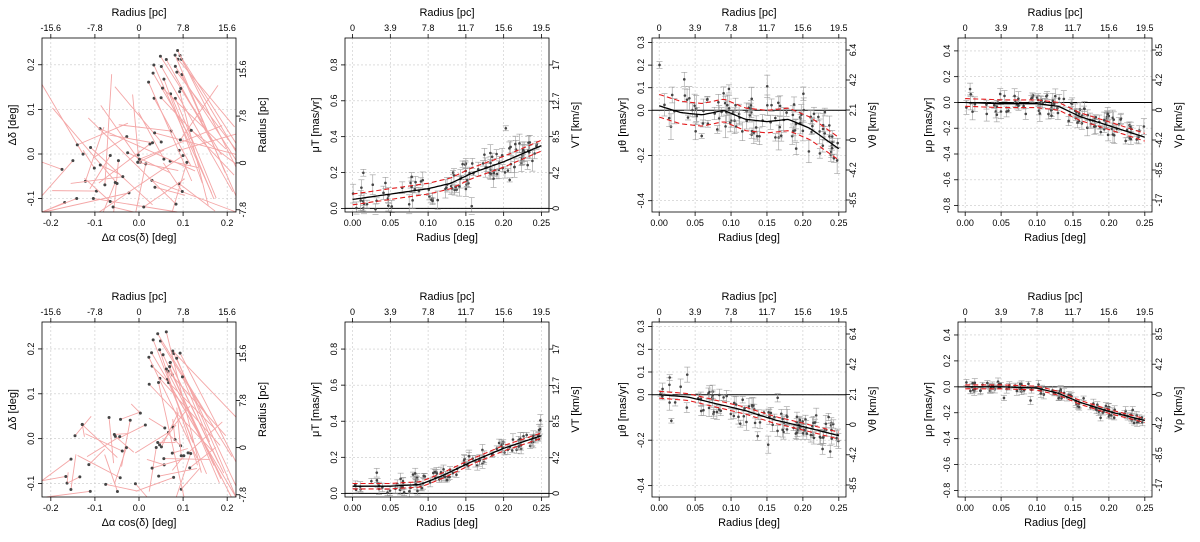 Image resolution: width=1200 pixels, height=542 pixels. What do you see at coordinates (31, 154) in the screenshot?
I see `y-tick-label: 0.0` at bounding box center [31, 154].